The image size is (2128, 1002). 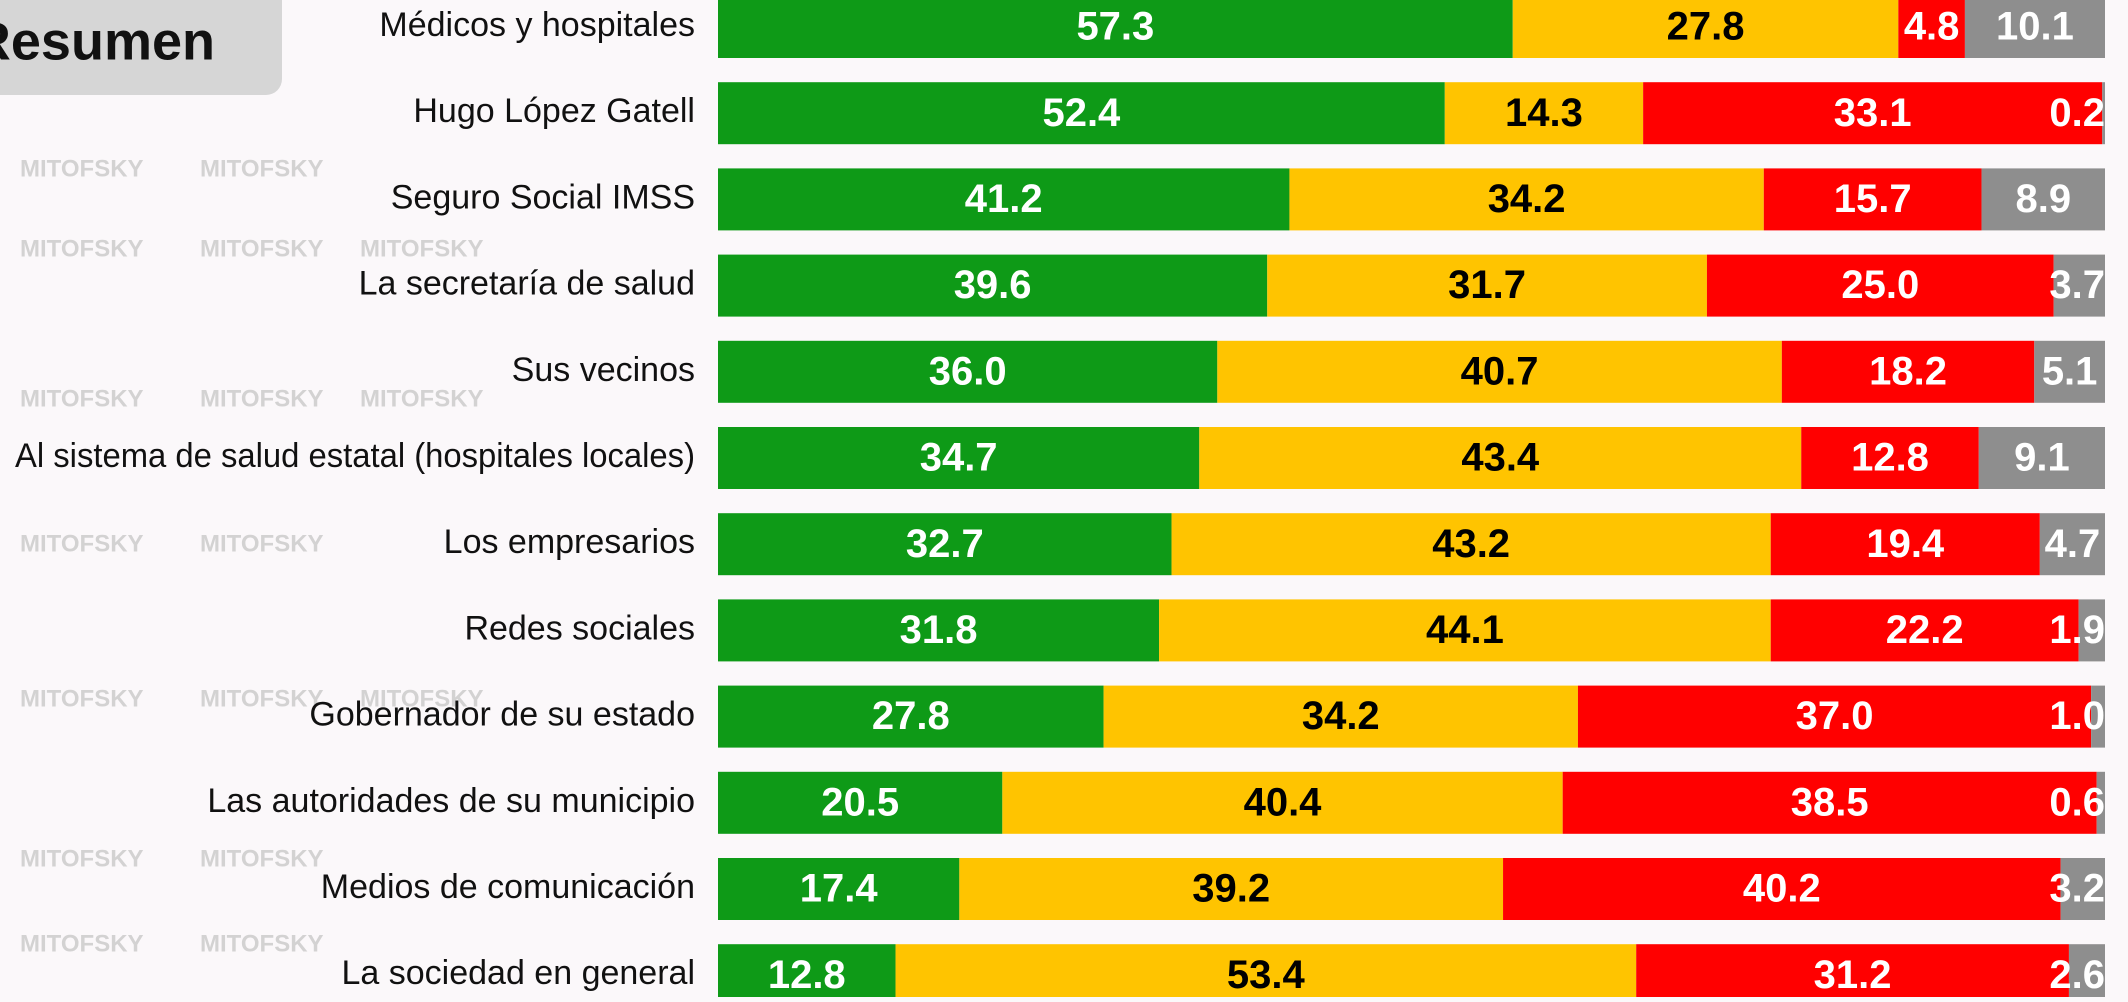 What do you see at coordinates (508, 887) in the screenshot?
I see `category-label: Medios de comunicación` at bounding box center [508, 887].